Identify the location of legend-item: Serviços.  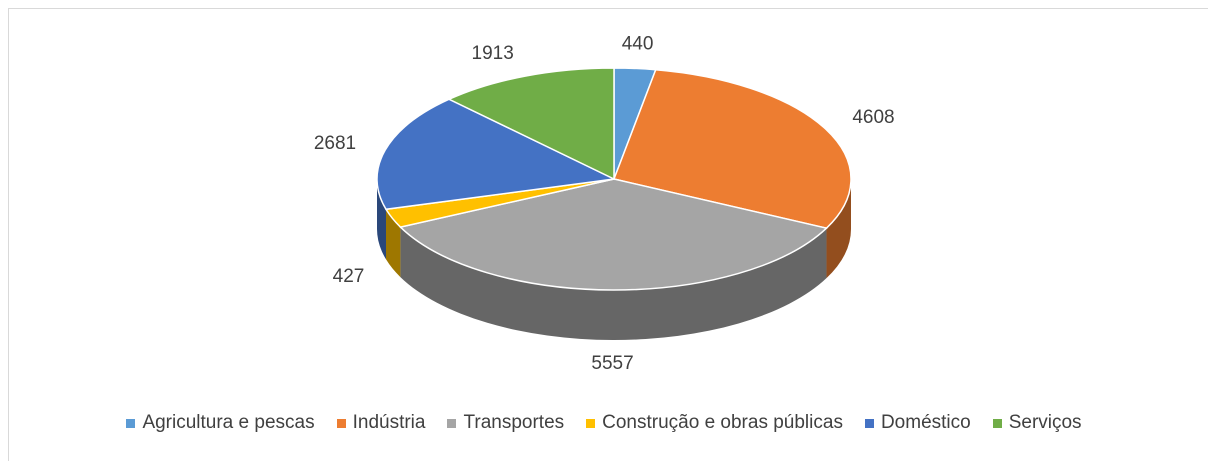
(1037, 423).